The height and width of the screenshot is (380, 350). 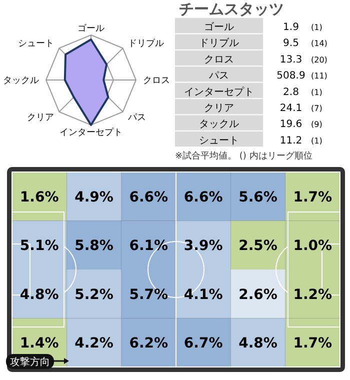 I want to click on category-label: シュート, so click(x=219, y=140).